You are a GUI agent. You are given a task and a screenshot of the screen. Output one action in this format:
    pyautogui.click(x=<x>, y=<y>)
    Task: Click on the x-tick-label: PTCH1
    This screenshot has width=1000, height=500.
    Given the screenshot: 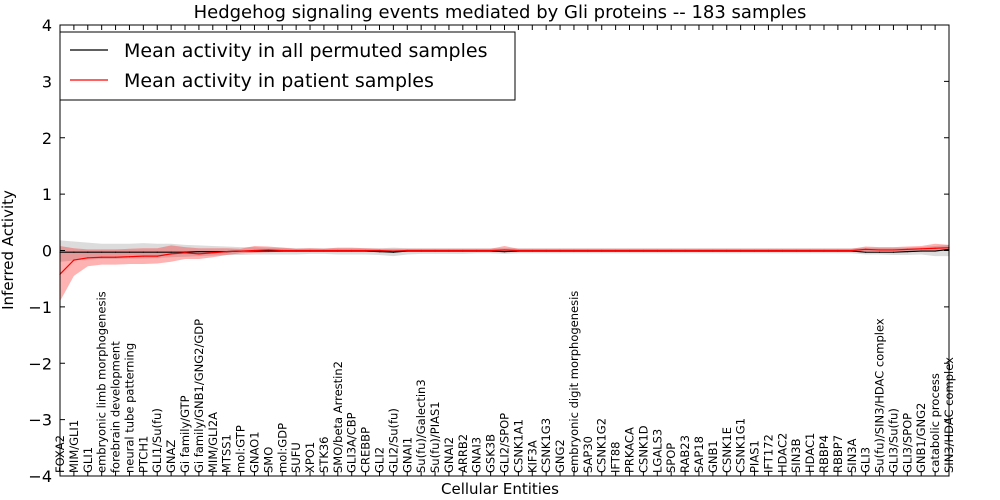 What is the action you would take?
    pyautogui.click(x=143, y=454)
    